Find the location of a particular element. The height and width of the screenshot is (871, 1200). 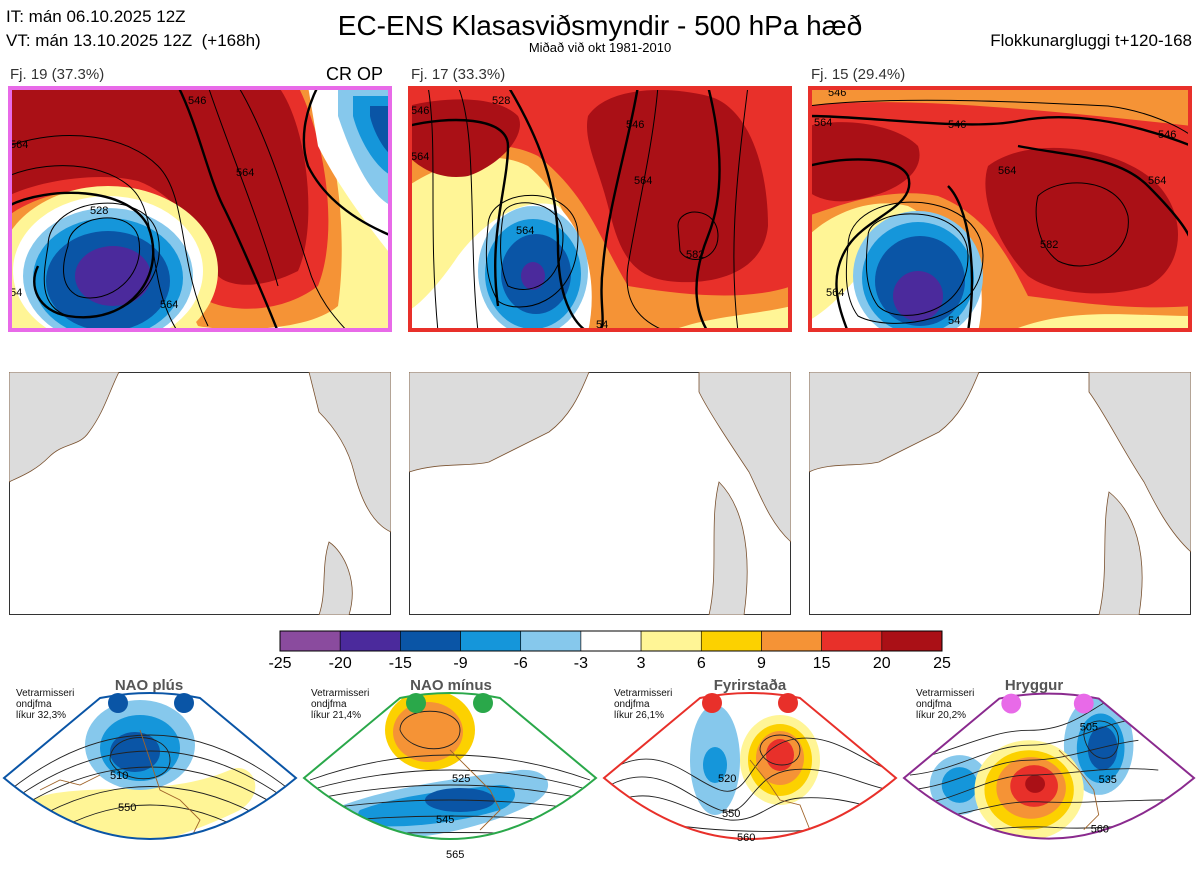

regime-3-dot-right is located at coordinates (788, 703).